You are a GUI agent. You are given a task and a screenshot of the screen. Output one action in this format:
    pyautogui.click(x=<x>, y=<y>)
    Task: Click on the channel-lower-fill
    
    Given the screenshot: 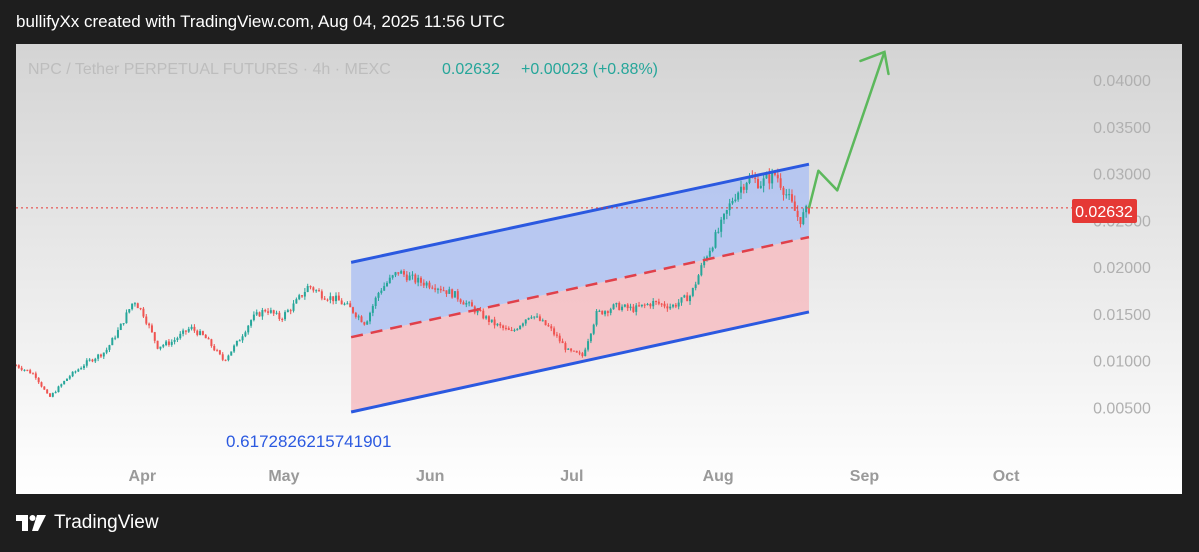 What is the action you would take?
    pyautogui.click(x=580, y=324)
    